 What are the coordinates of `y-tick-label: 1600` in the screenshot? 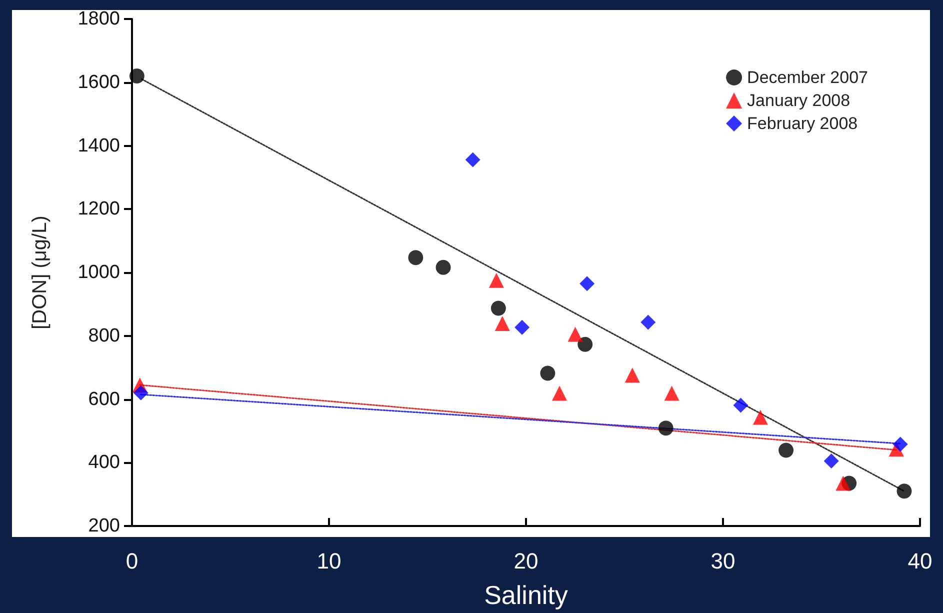 It's located at (99, 82).